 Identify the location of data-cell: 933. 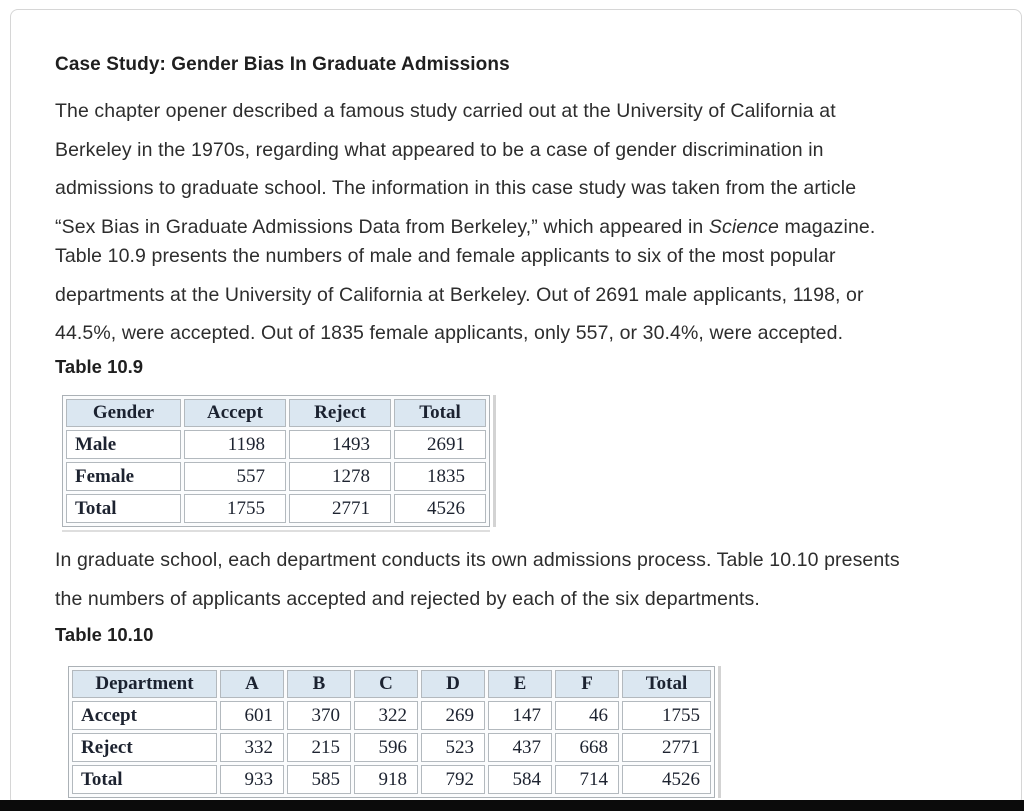
(252, 779).